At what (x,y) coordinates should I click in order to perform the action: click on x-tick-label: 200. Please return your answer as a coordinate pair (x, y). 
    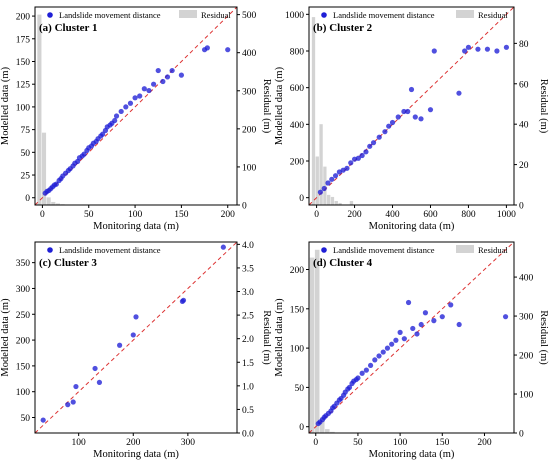
    Looking at the image, I should click on (133, 443).